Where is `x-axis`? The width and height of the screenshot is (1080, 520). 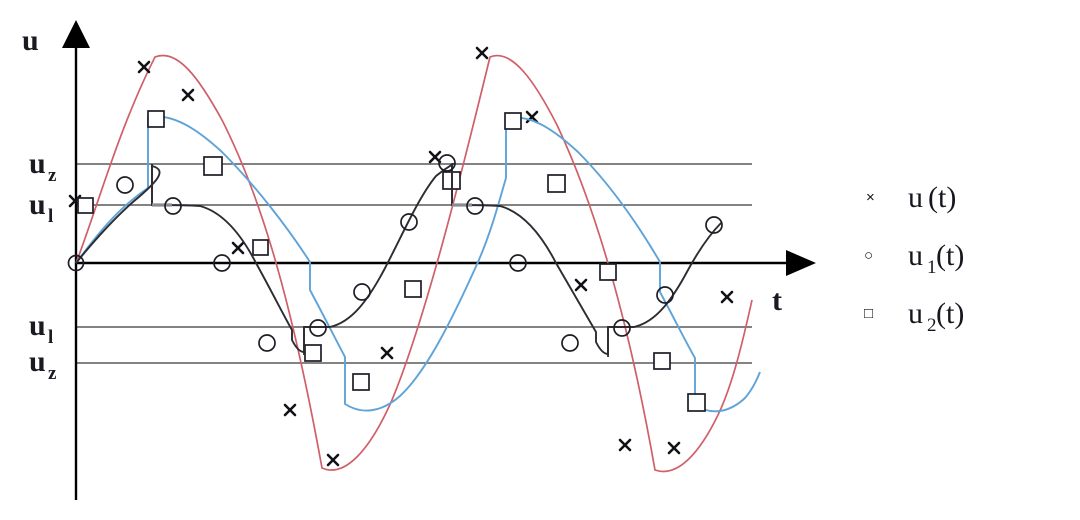
x-axis is located at coordinates (446, 263).